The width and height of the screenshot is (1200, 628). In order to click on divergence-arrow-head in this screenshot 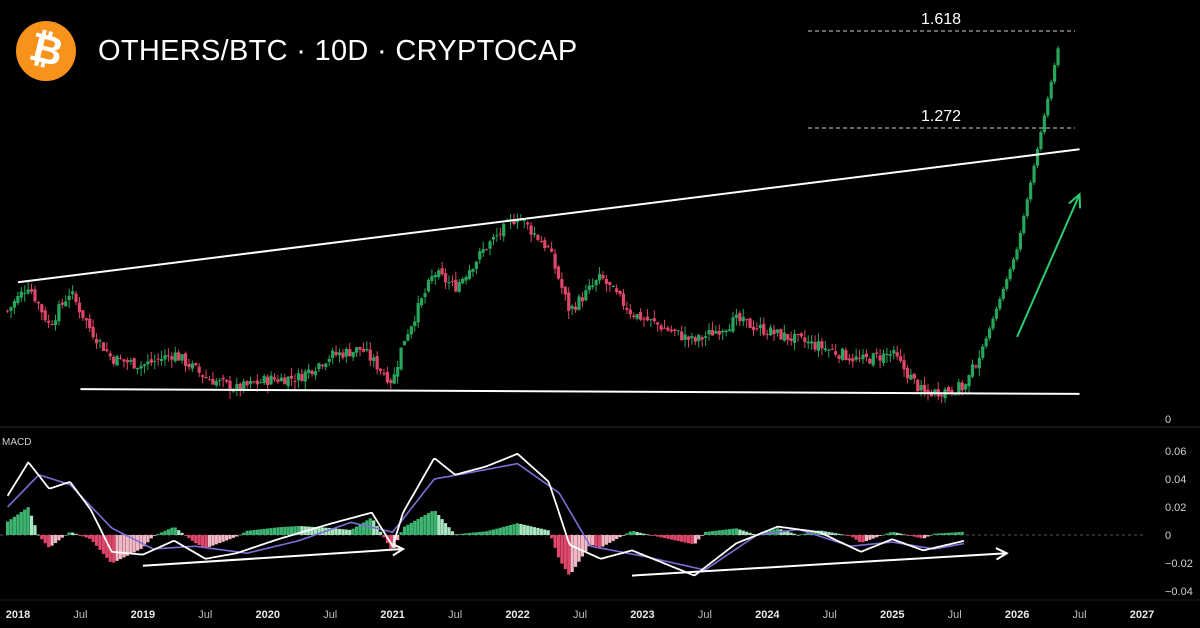, I will do `click(1002, 554)`.